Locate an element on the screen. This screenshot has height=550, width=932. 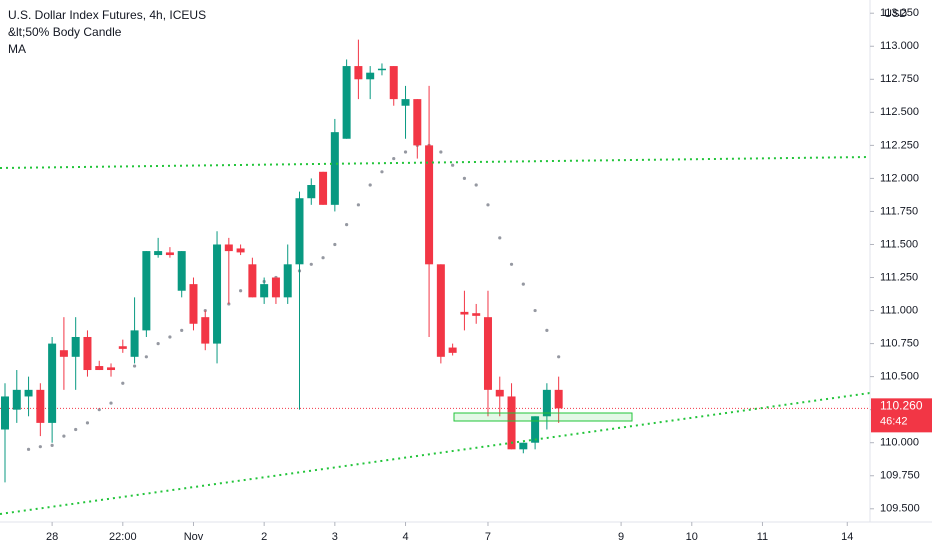
x-tick-label: 28 is located at coordinates (52, 537).